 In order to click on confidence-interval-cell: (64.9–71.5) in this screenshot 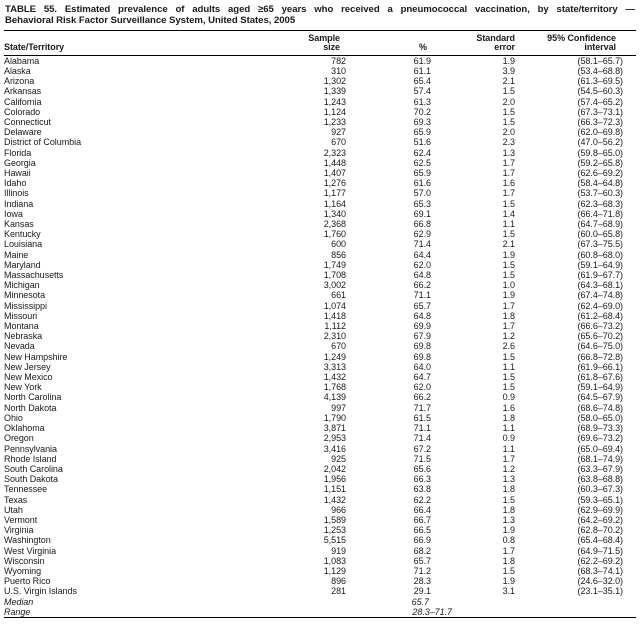, I will do `click(600, 550)`.